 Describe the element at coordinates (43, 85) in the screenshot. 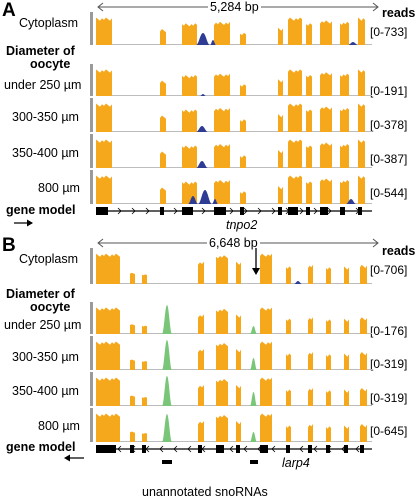

I see `panel-a-track-label-under-250: under 250 µm` at that location.